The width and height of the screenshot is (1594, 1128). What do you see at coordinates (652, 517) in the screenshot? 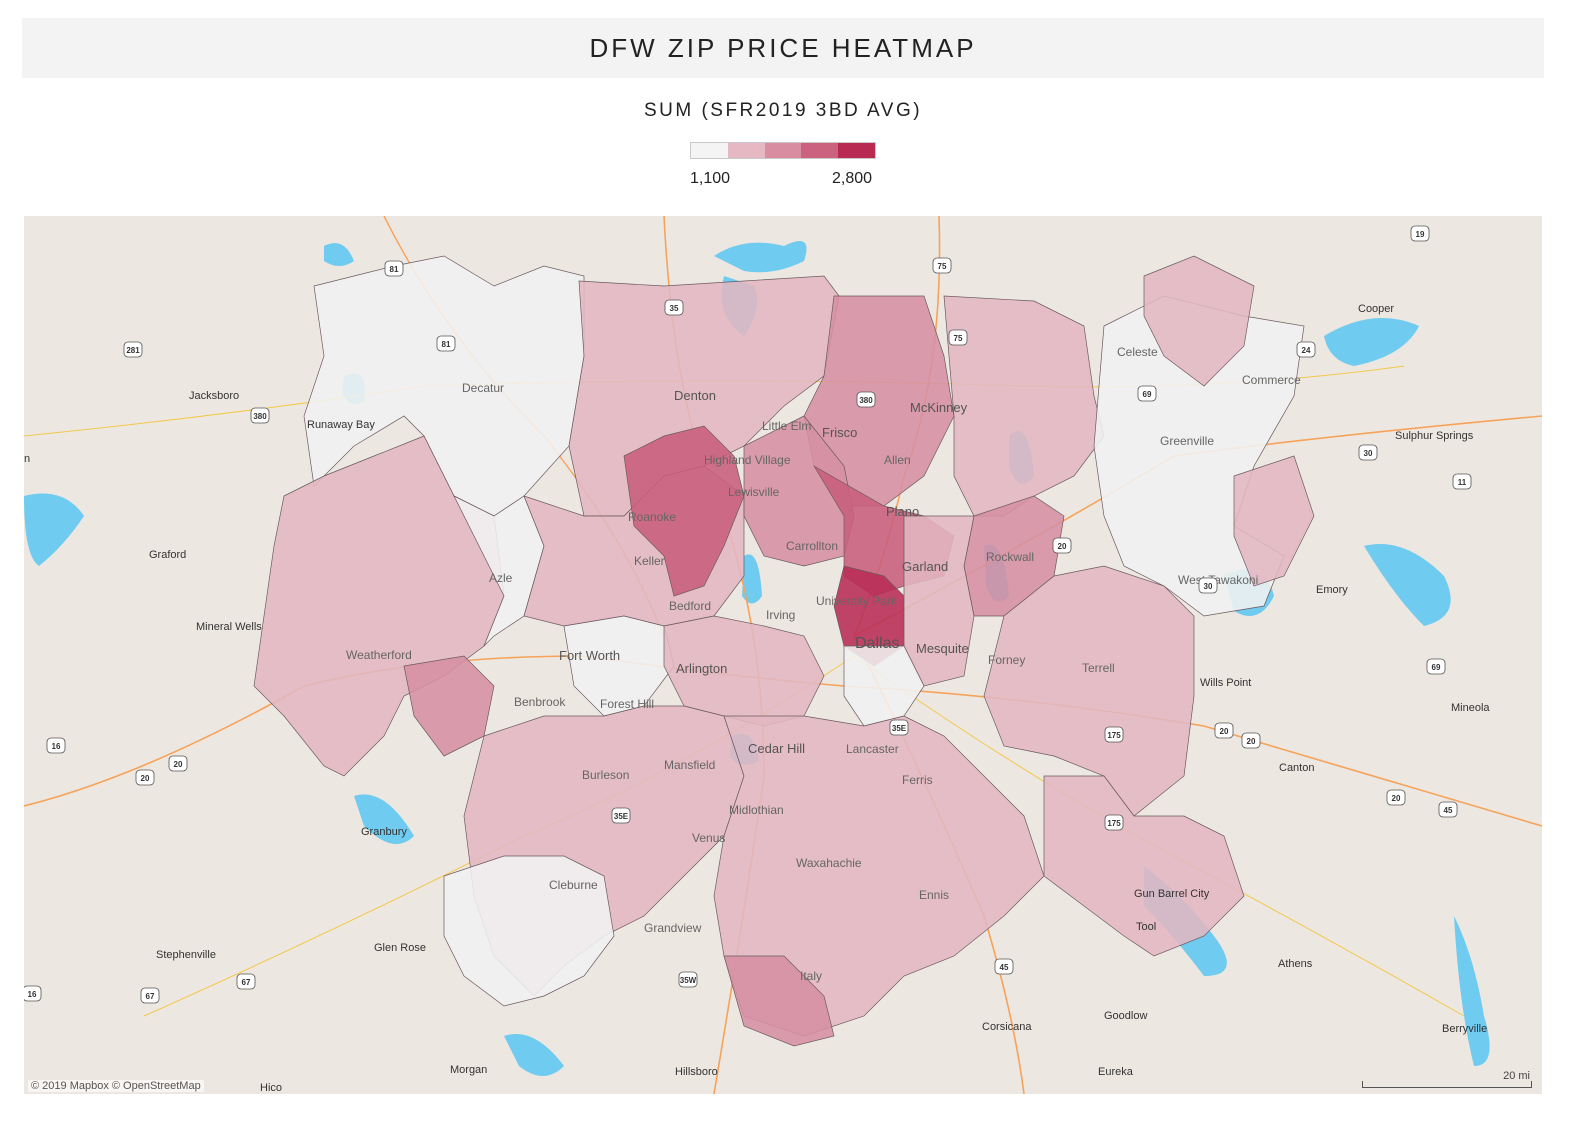
I see `city-inside-label-11: Roanoke` at bounding box center [652, 517].